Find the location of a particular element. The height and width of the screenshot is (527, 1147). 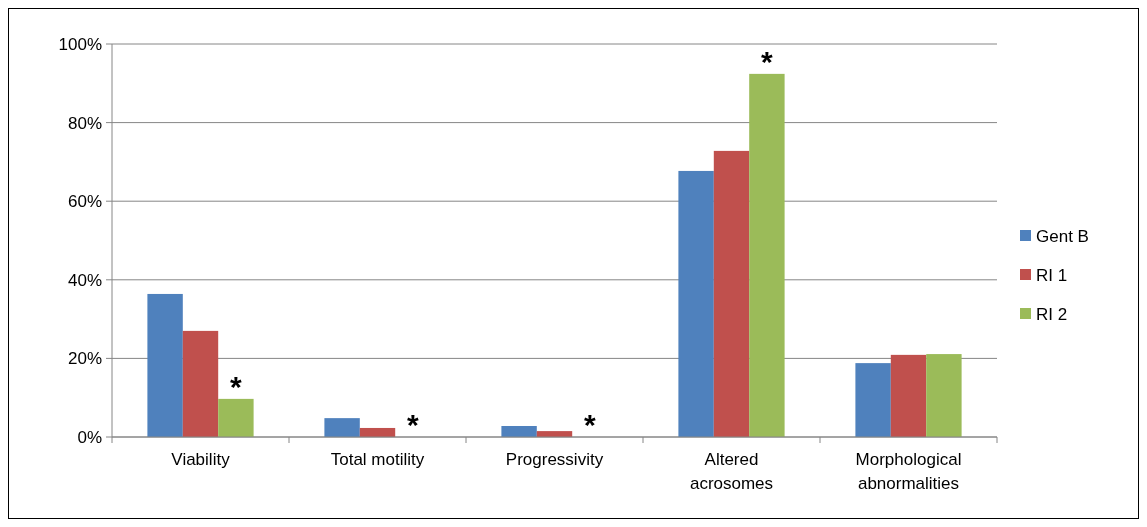

legend-label: RI 1 is located at coordinates (1052, 275).